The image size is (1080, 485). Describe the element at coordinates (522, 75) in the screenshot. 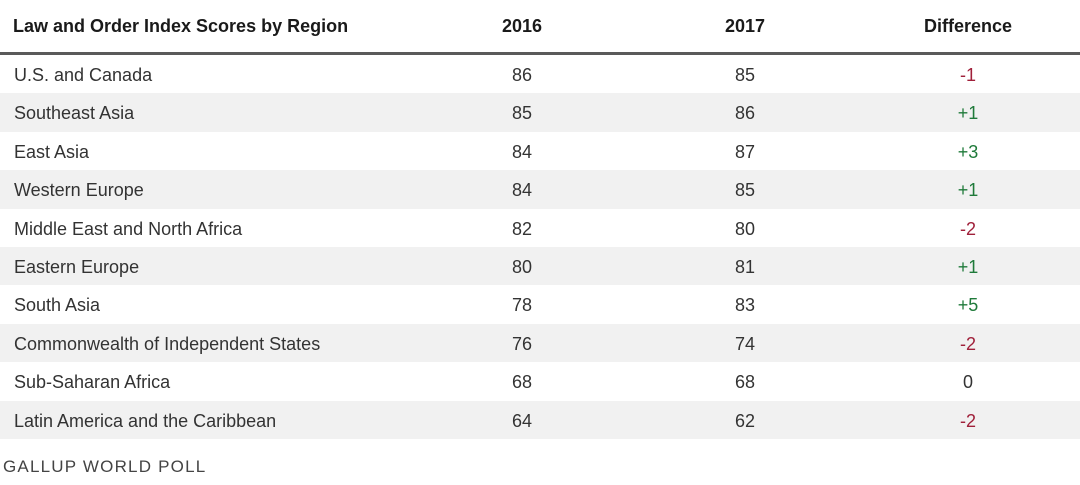

I see `value-2016-cell: 86` at that location.